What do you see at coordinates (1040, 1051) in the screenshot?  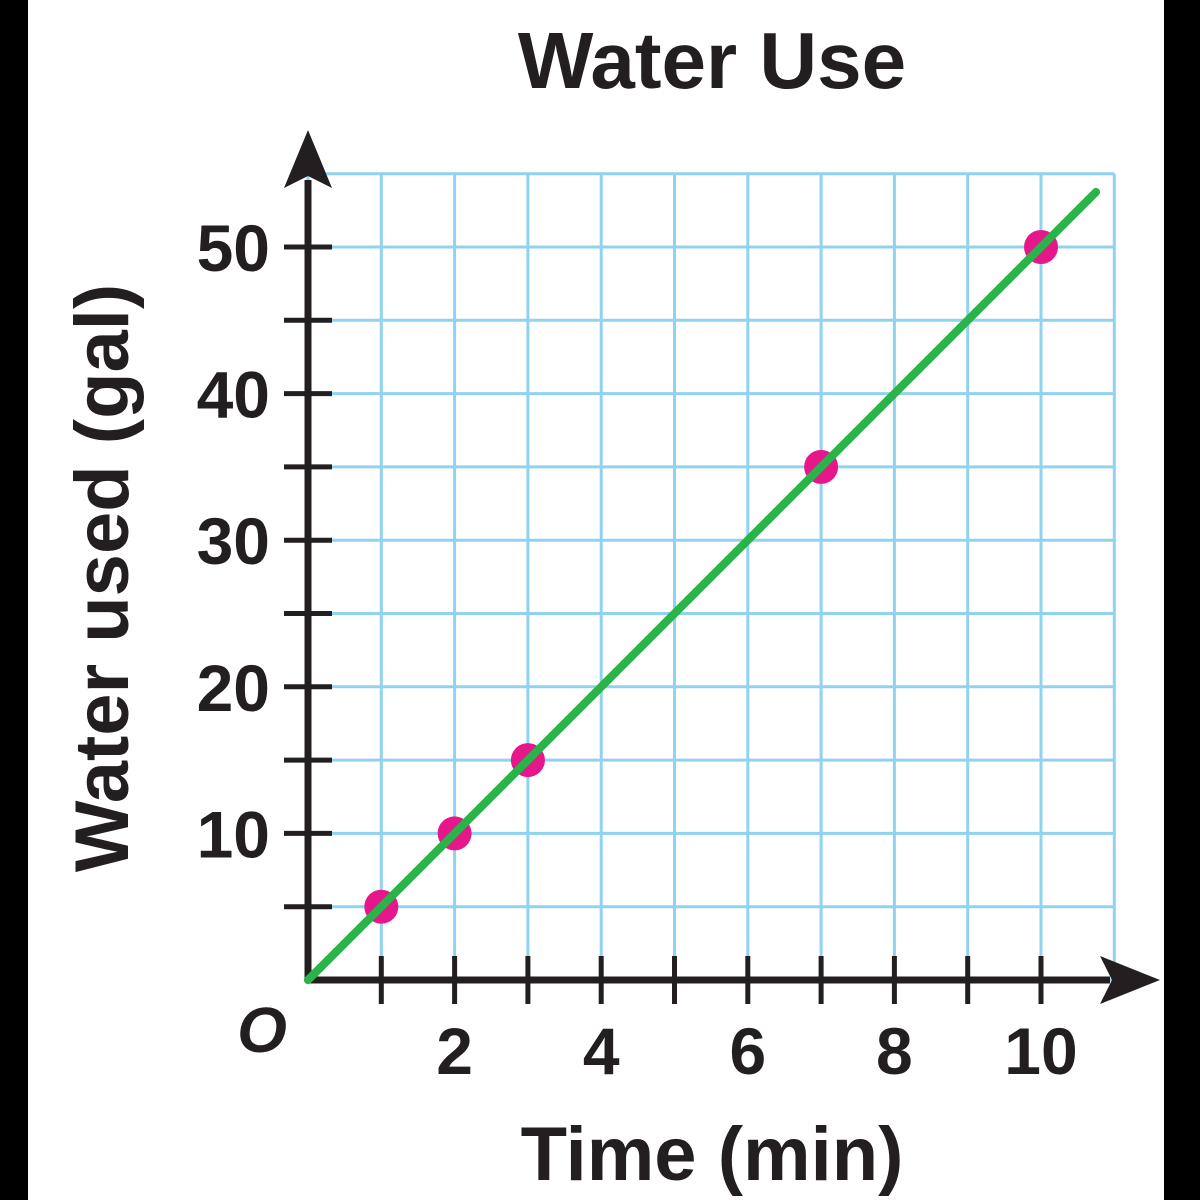 I see `x-tick-label: 10` at bounding box center [1040, 1051].